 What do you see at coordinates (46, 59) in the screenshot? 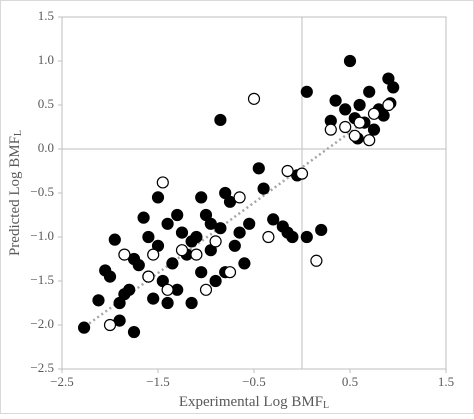
I see `y-tick-label: 1.0` at bounding box center [46, 59].